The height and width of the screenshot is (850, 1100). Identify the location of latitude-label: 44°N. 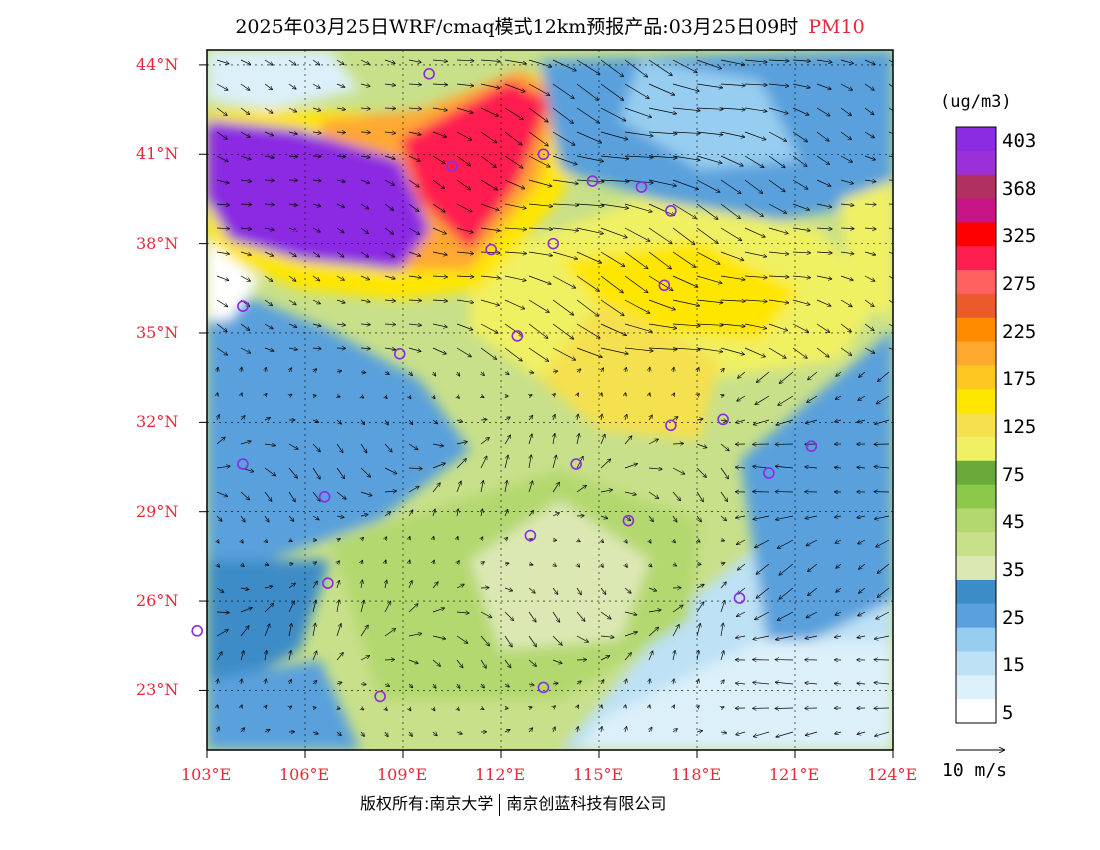
(157, 64).